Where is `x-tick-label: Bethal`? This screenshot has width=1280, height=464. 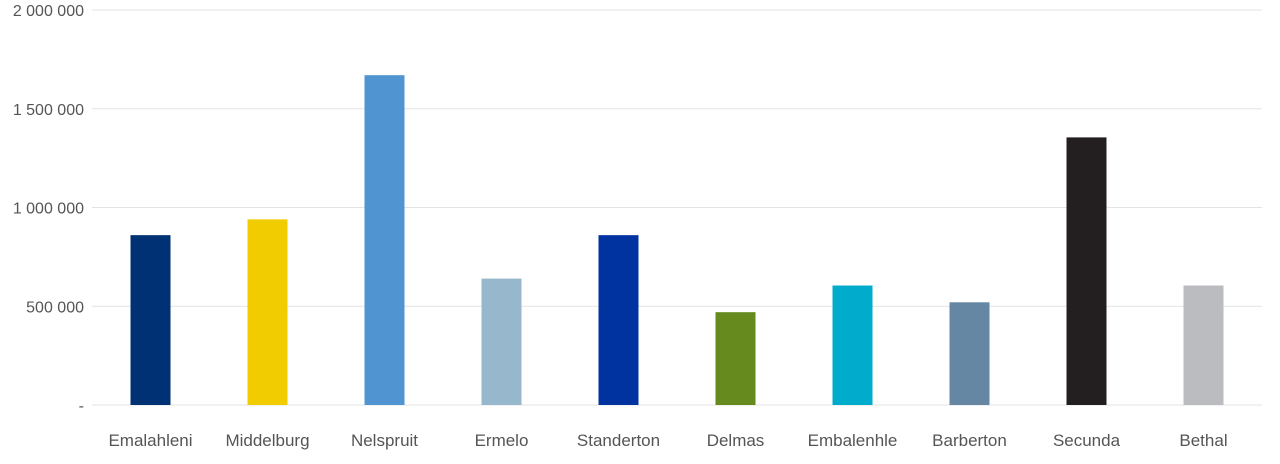 x-tick-label: Bethal is located at coordinates (1203, 440).